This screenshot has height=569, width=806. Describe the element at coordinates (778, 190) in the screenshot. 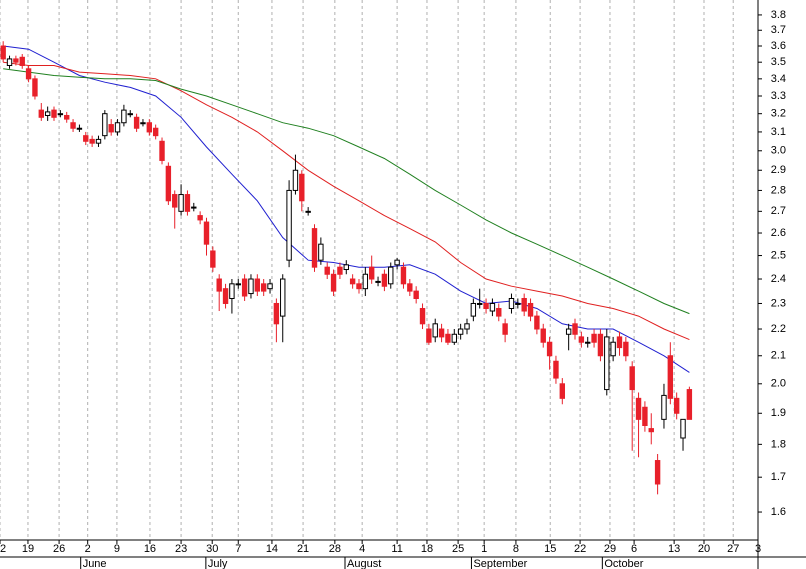

I see `y-tick-label: 2.8` at that location.